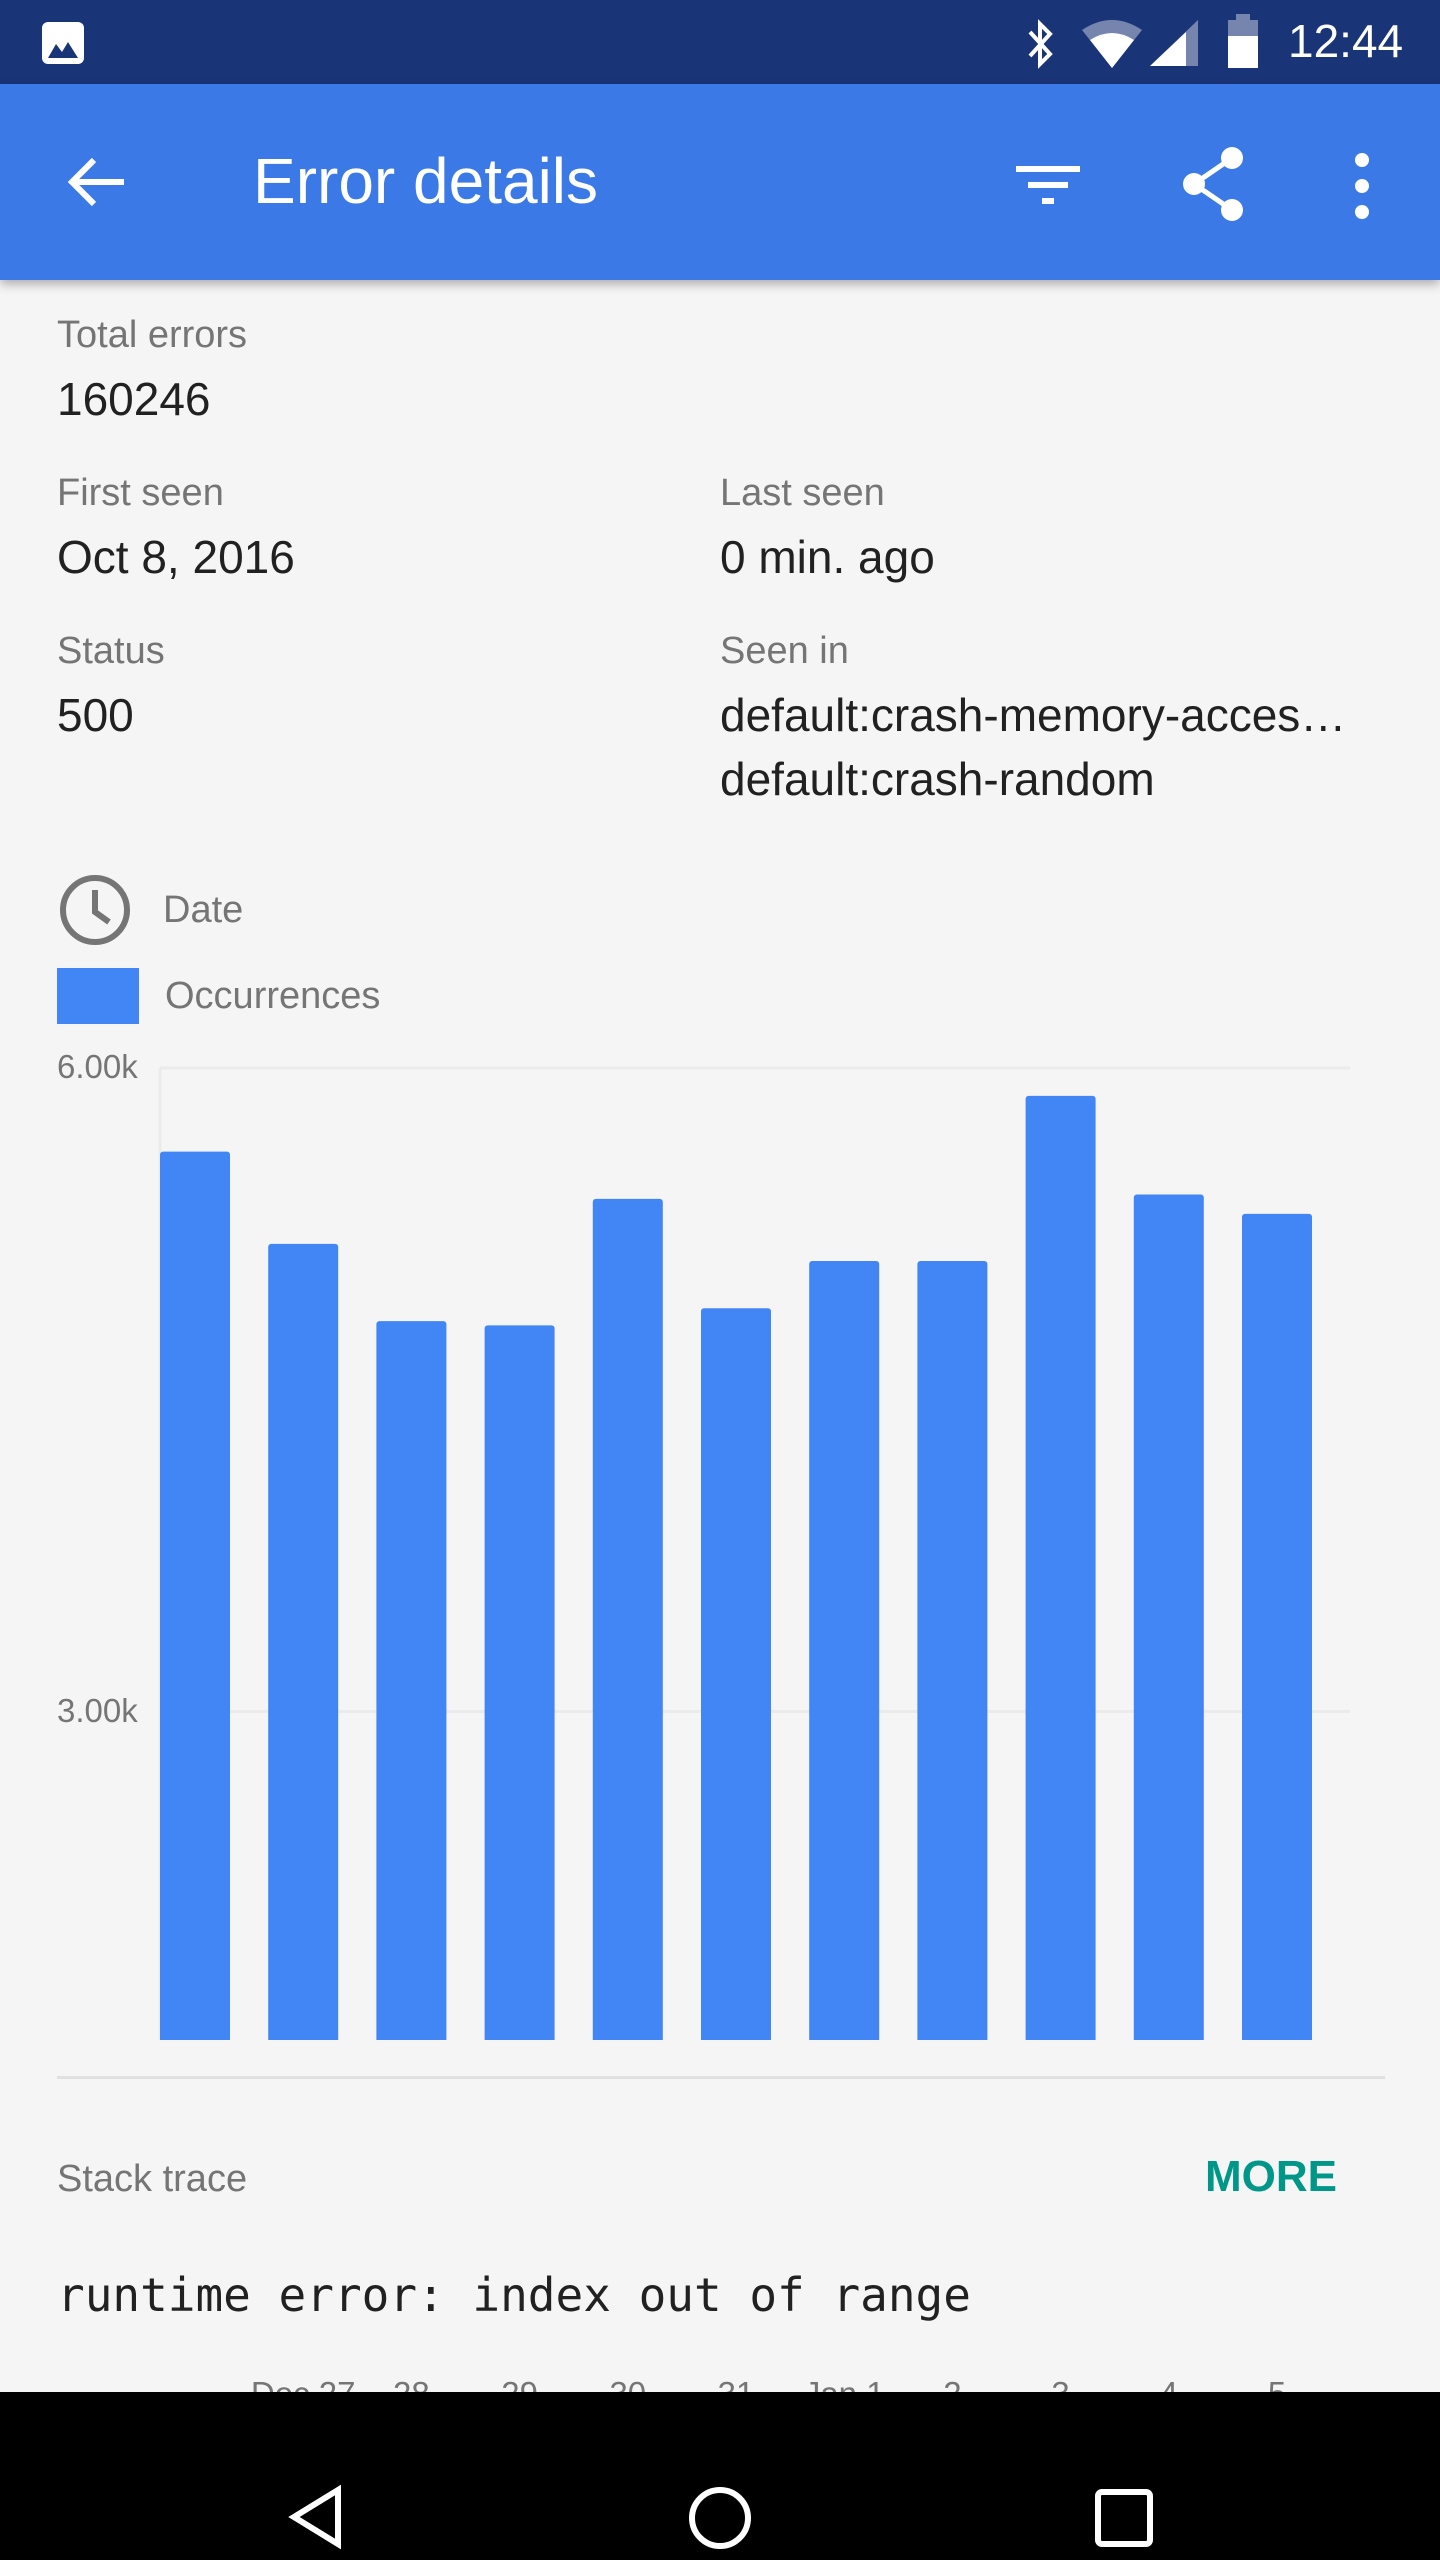 Image resolution: width=1440 pixels, height=2560 pixels. Describe the element at coordinates (134, 399) in the screenshot. I see `total-errors-value: 160246` at that location.